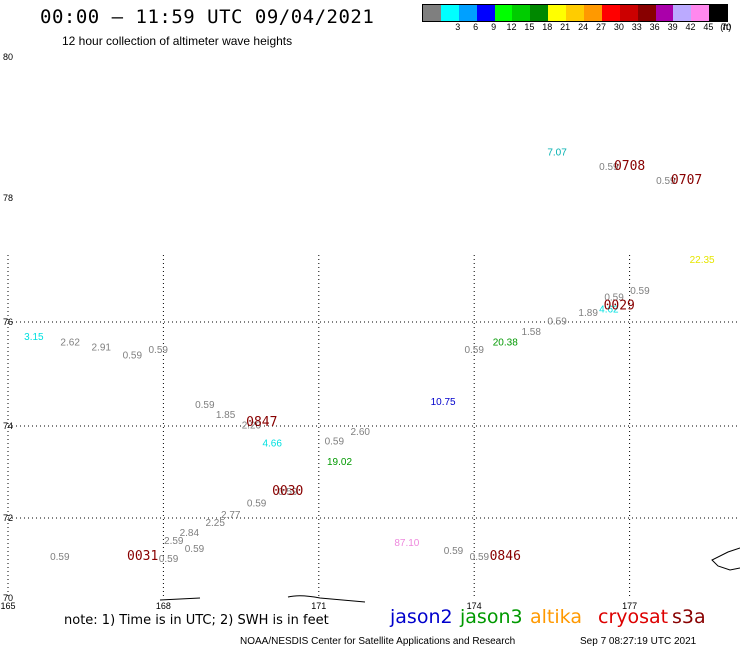 The image size is (740, 650). What do you see at coordinates (577, 28) in the screenshot?
I see `color-scale-labels: 3 6 9 12 15 18 21 24 27 30 33 36 39 42 45 70 (ft)` at bounding box center [577, 28].